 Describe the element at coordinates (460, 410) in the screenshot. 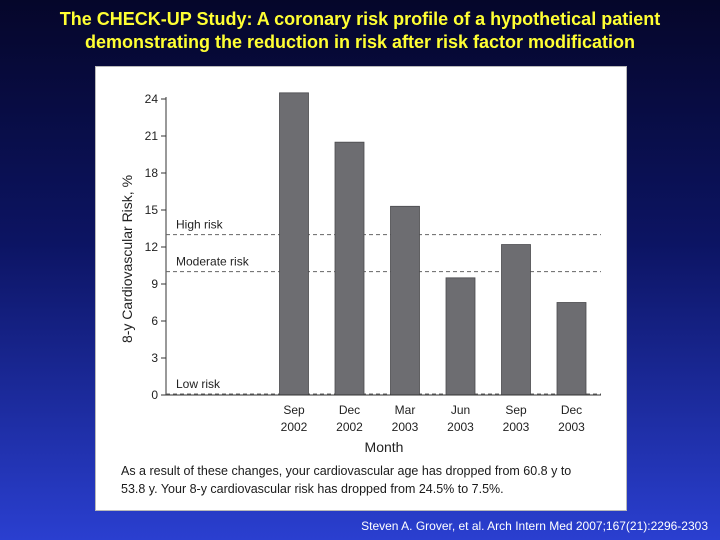

I see `x-tick-label: Jun` at that location.